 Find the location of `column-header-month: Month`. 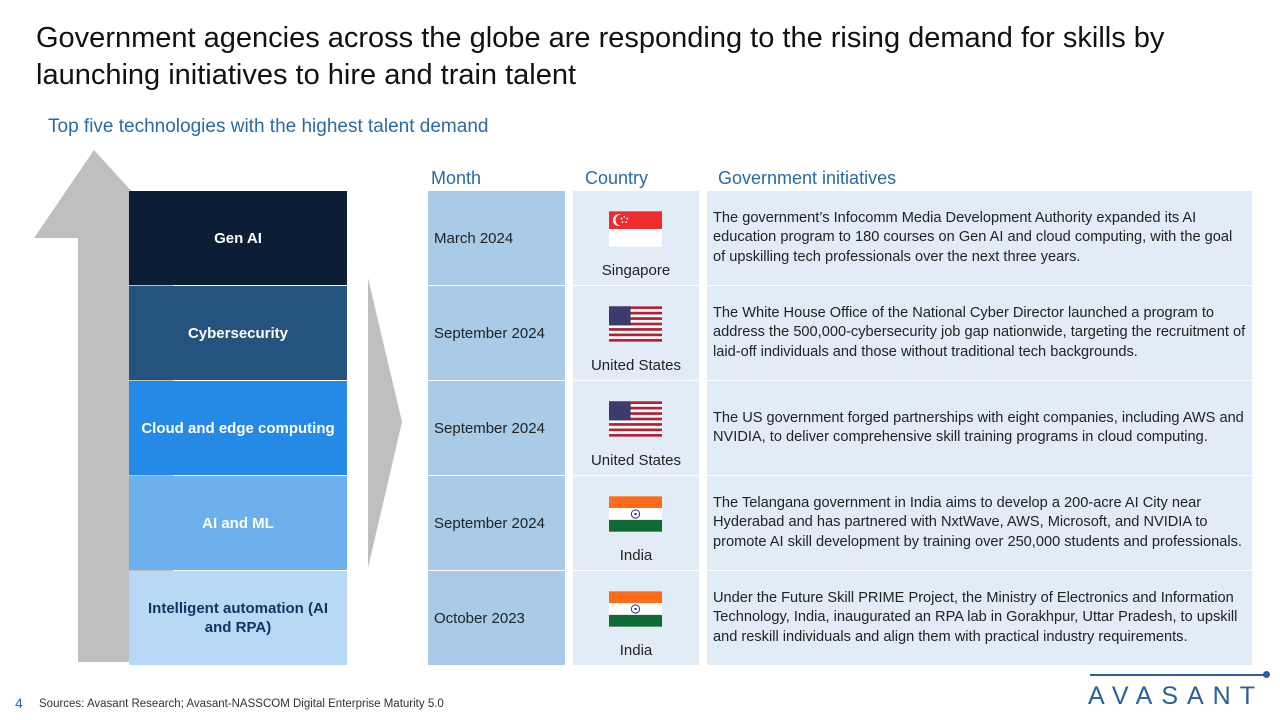

column-header-month: Month is located at coordinates (456, 178).